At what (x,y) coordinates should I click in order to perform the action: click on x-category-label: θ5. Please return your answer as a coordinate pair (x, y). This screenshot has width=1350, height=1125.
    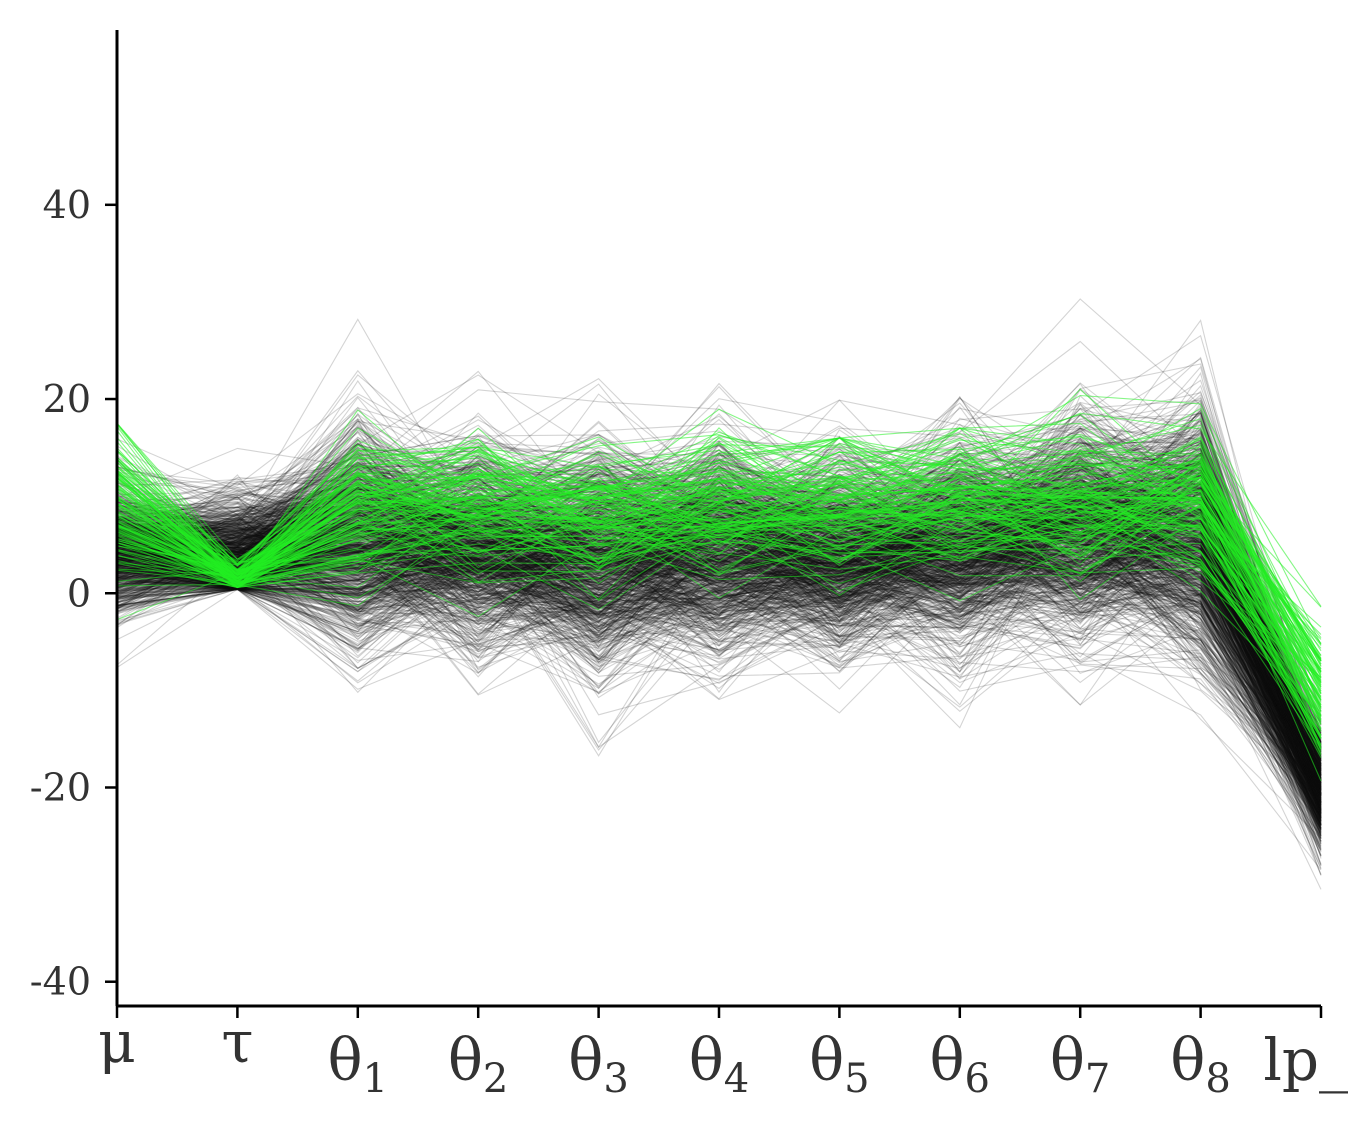
    Looking at the image, I should click on (839, 1064).